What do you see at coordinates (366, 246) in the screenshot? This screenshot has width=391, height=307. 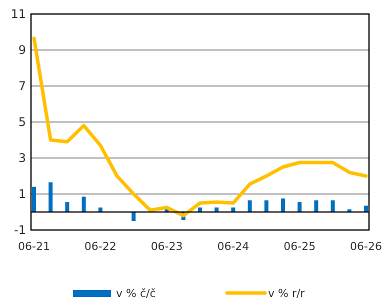 I see `x-tick-label: 06-26` at bounding box center [366, 246].